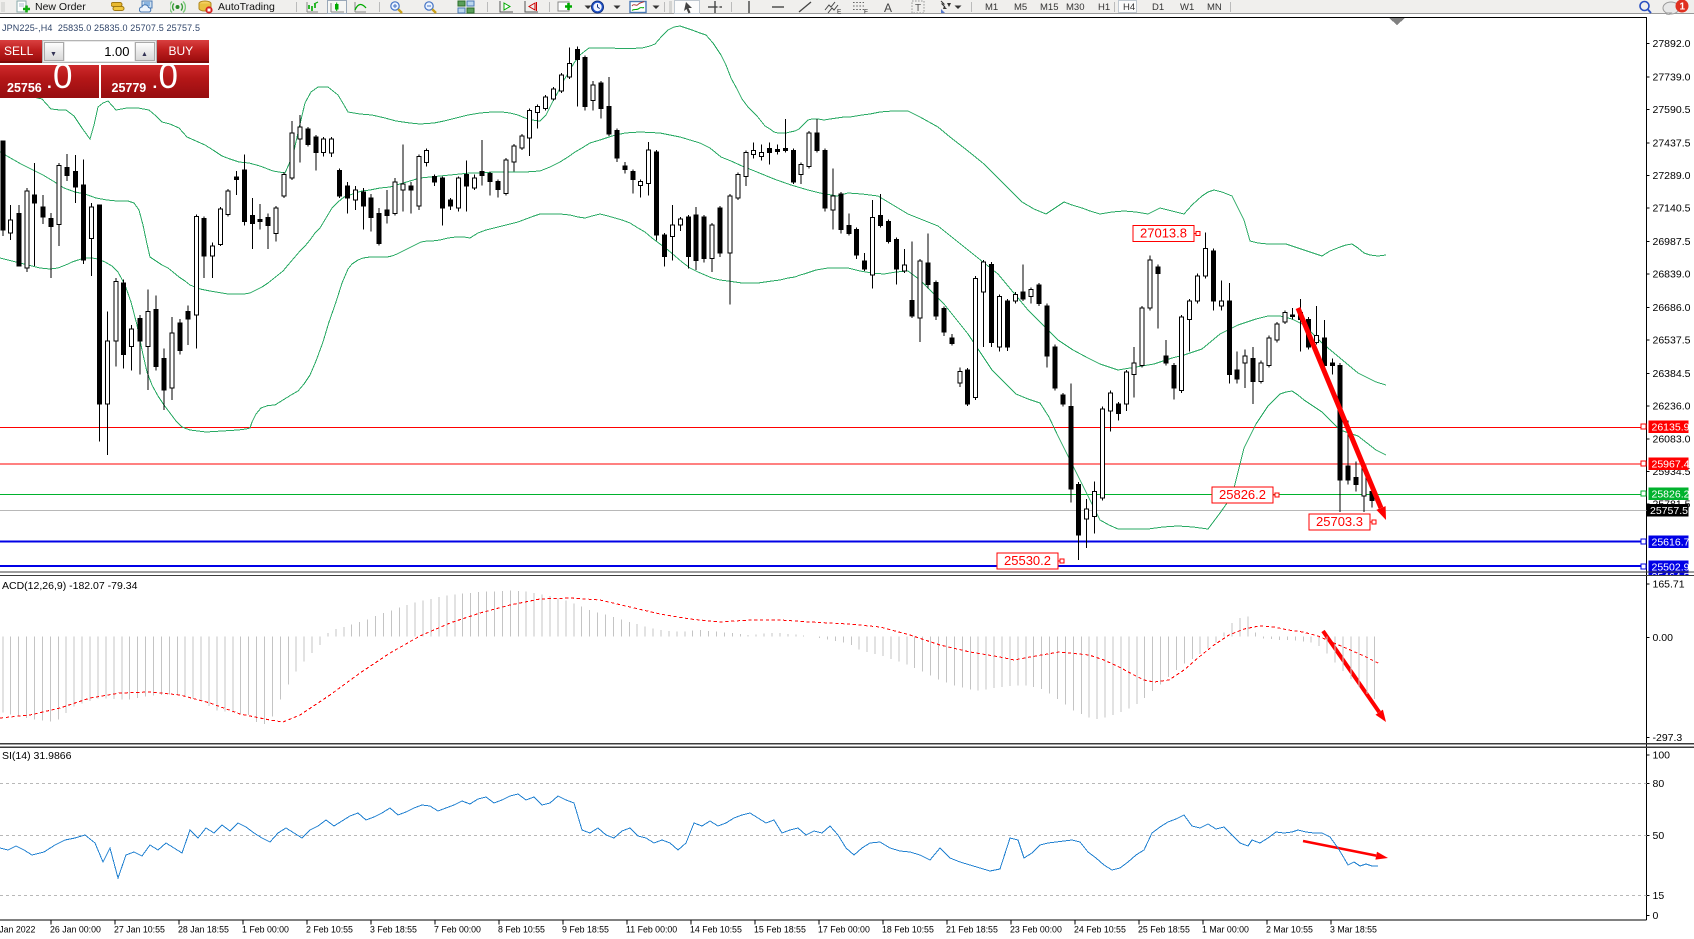 The image size is (1694, 939). Describe the element at coordinates (1672, 110) in the screenshot. I see `svg-text: 27590.5` at that location.